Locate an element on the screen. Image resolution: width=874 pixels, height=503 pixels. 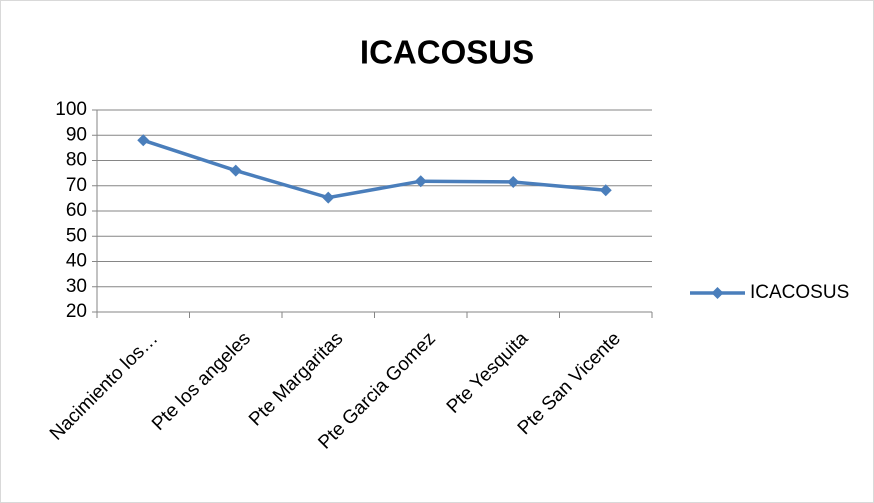
y-tick-label: 80 is located at coordinates (76, 160).